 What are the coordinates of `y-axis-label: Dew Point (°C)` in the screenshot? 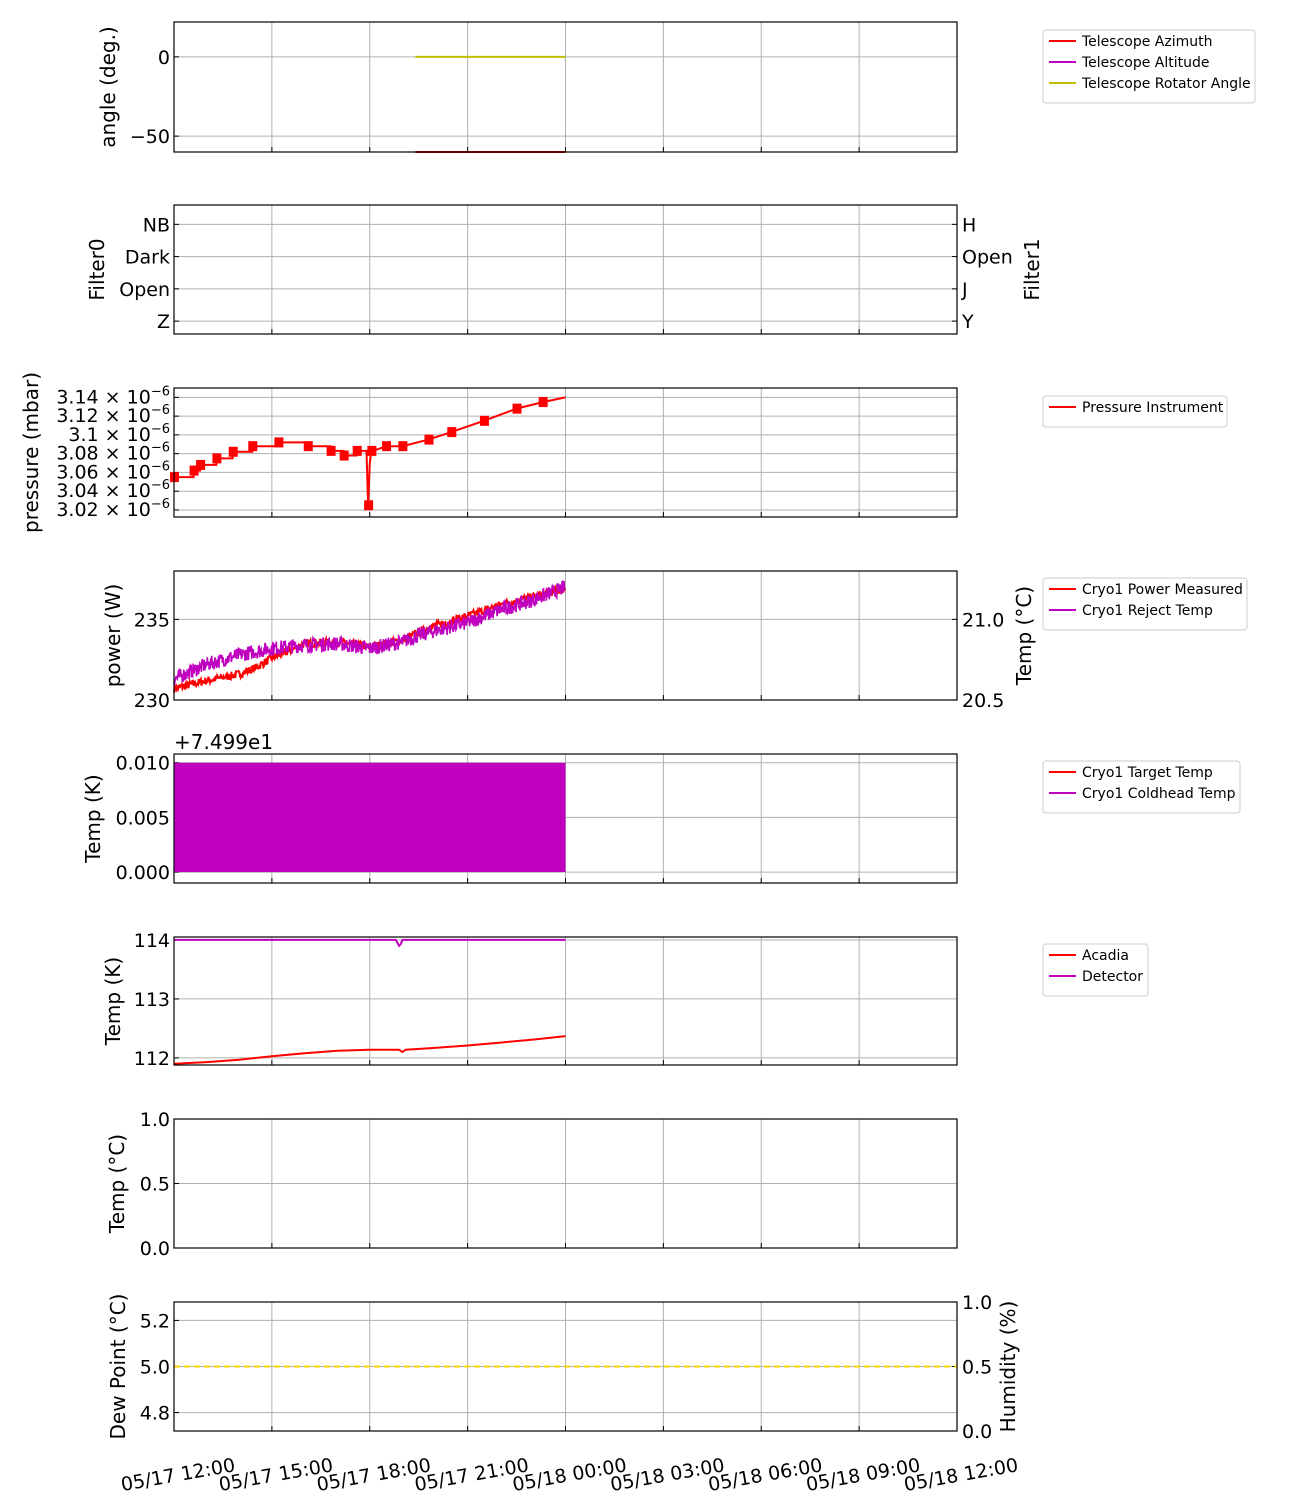 It's located at (118, 1366).